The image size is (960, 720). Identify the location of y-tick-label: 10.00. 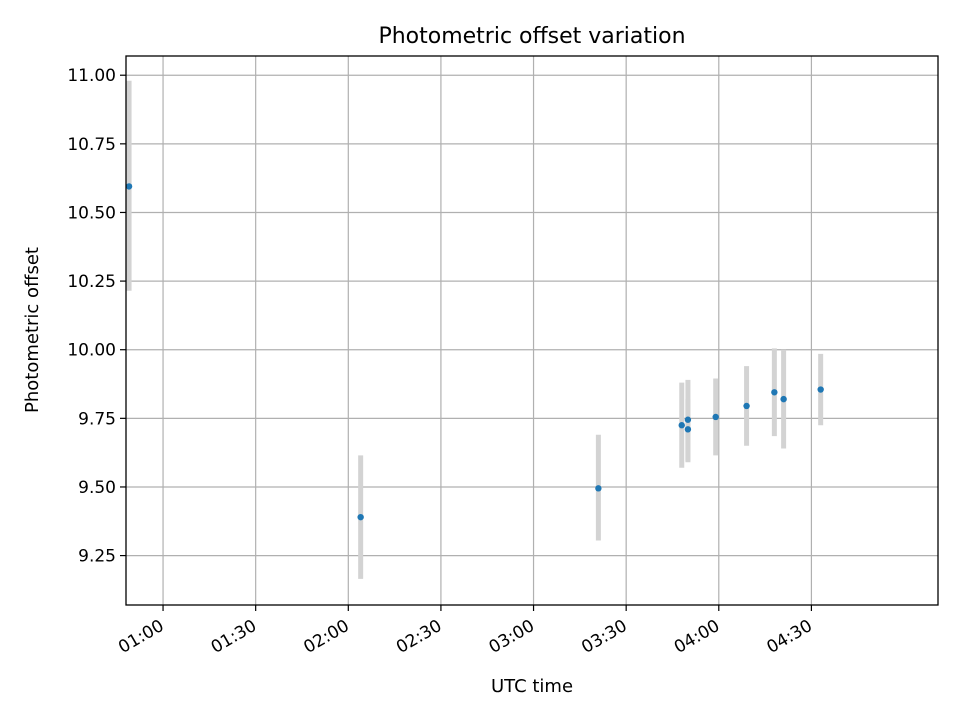
(91, 351).